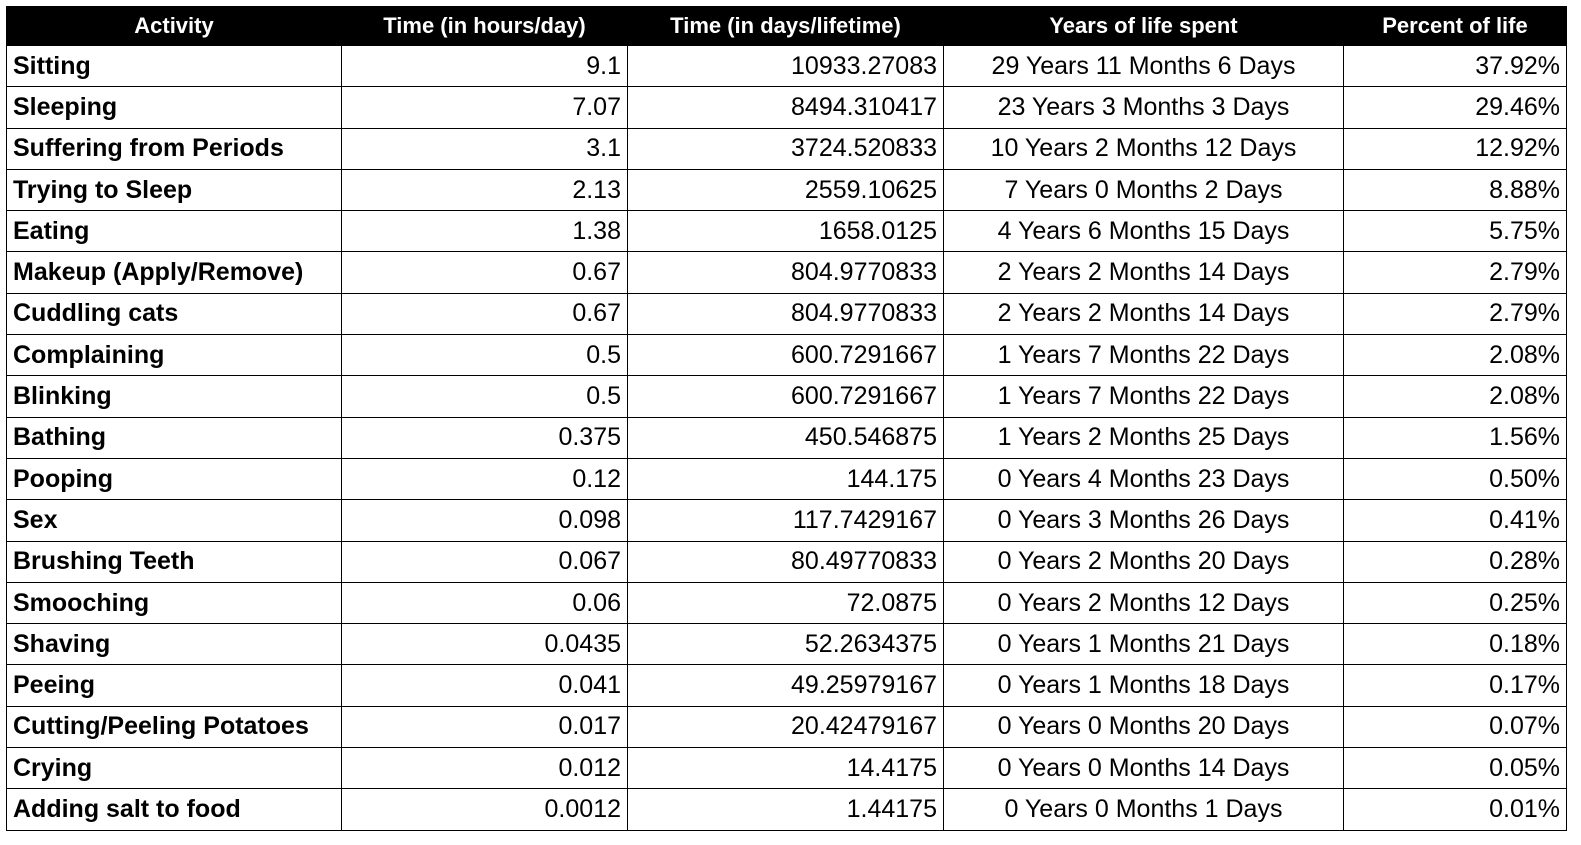 Image resolution: width=1581 pixels, height=845 pixels. I want to click on cell-hours-per-day: 0.041, so click(484, 685).